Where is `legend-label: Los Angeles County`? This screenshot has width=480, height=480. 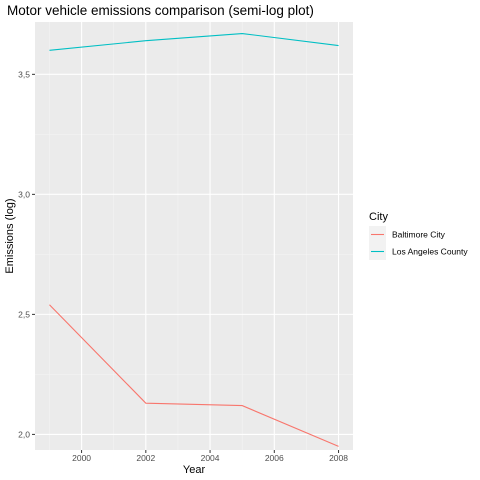
legend-label: Los Angeles County is located at coordinates (430, 252).